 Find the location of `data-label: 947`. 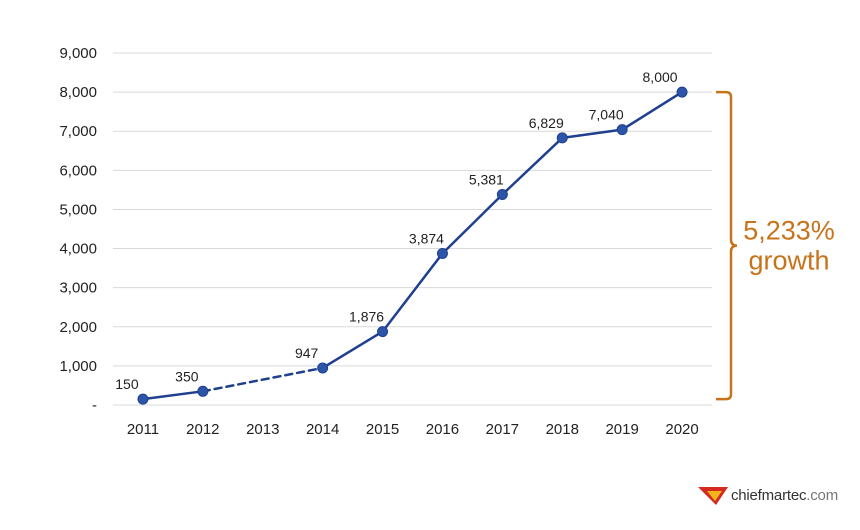

data-label: 947 is located at coordinates (307, 353).